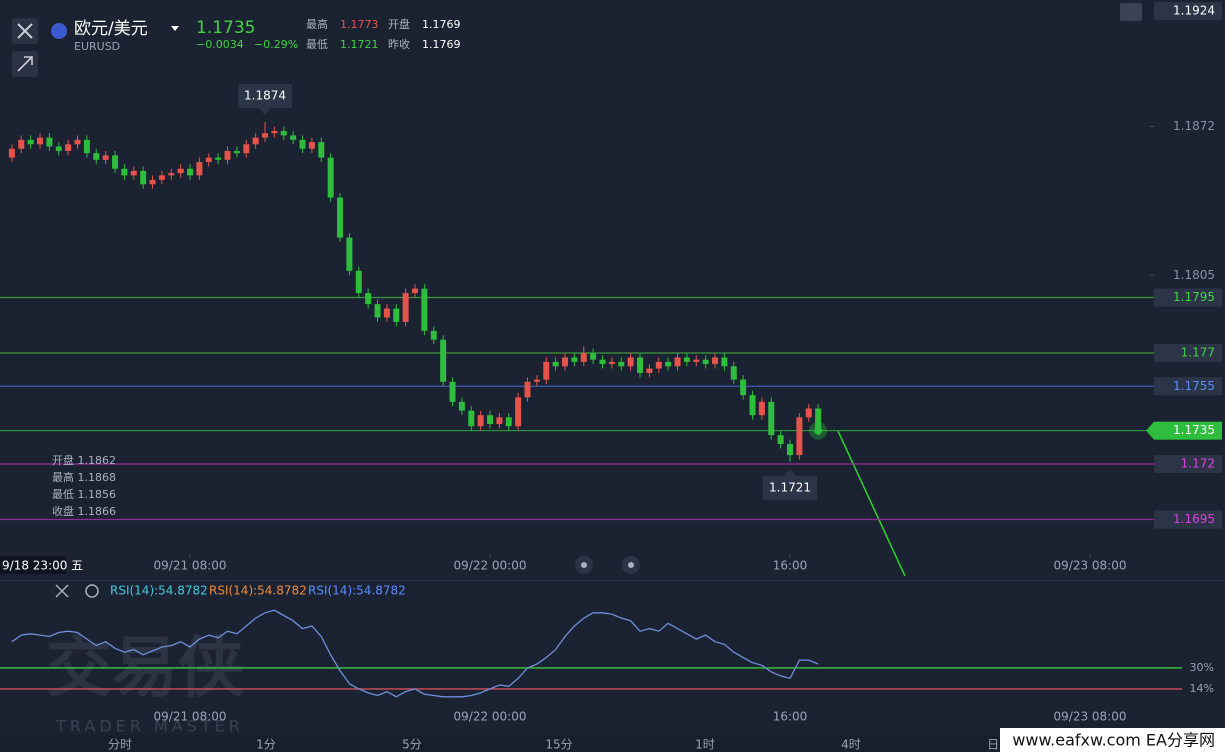  What do you see at coordinates (84, 494) in the screenshot?
I see `ohlc-info: 最低 1.1856` at bounding box center [84, 494].